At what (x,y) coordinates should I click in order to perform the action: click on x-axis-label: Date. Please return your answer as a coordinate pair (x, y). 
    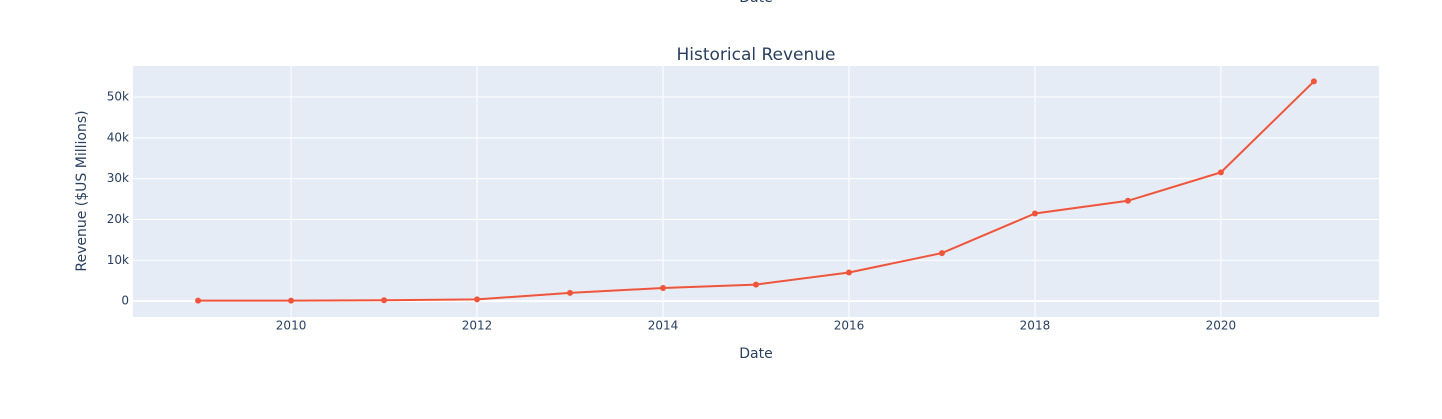
    Looking at the image, I should click on (755, 354).